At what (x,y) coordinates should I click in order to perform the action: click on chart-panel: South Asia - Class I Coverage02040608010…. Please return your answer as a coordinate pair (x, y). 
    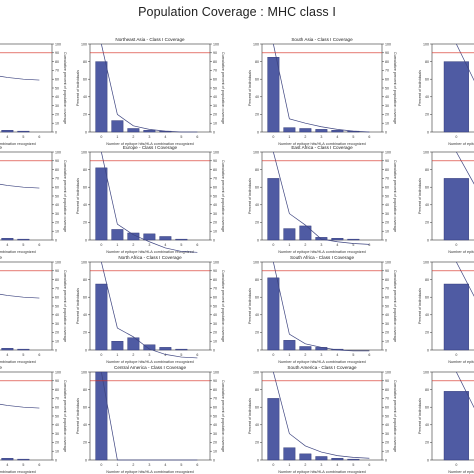
    Looking at the image, I should click on (322, 91).